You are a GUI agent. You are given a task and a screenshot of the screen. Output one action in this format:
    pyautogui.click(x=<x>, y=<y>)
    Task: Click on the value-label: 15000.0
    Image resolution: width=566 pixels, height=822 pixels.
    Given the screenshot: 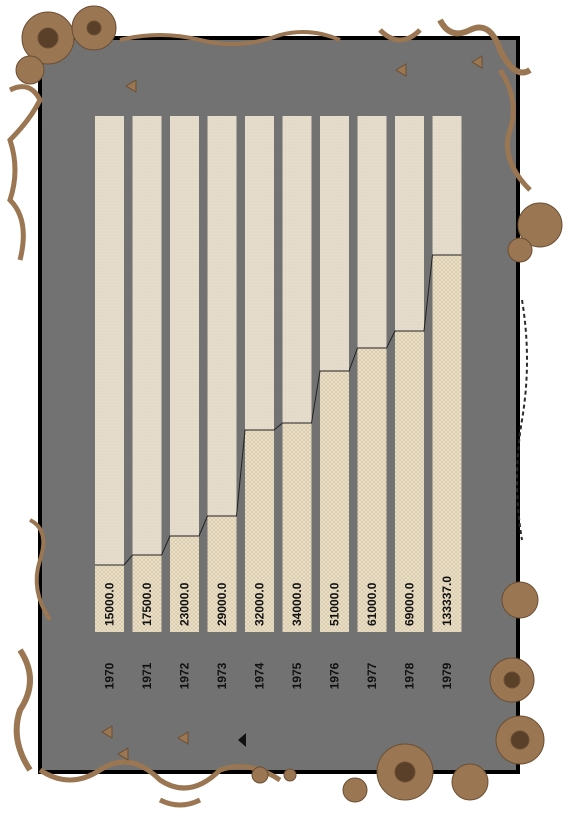 What is the action you would take?
    pyautogui.click(x=110, y=604)
    